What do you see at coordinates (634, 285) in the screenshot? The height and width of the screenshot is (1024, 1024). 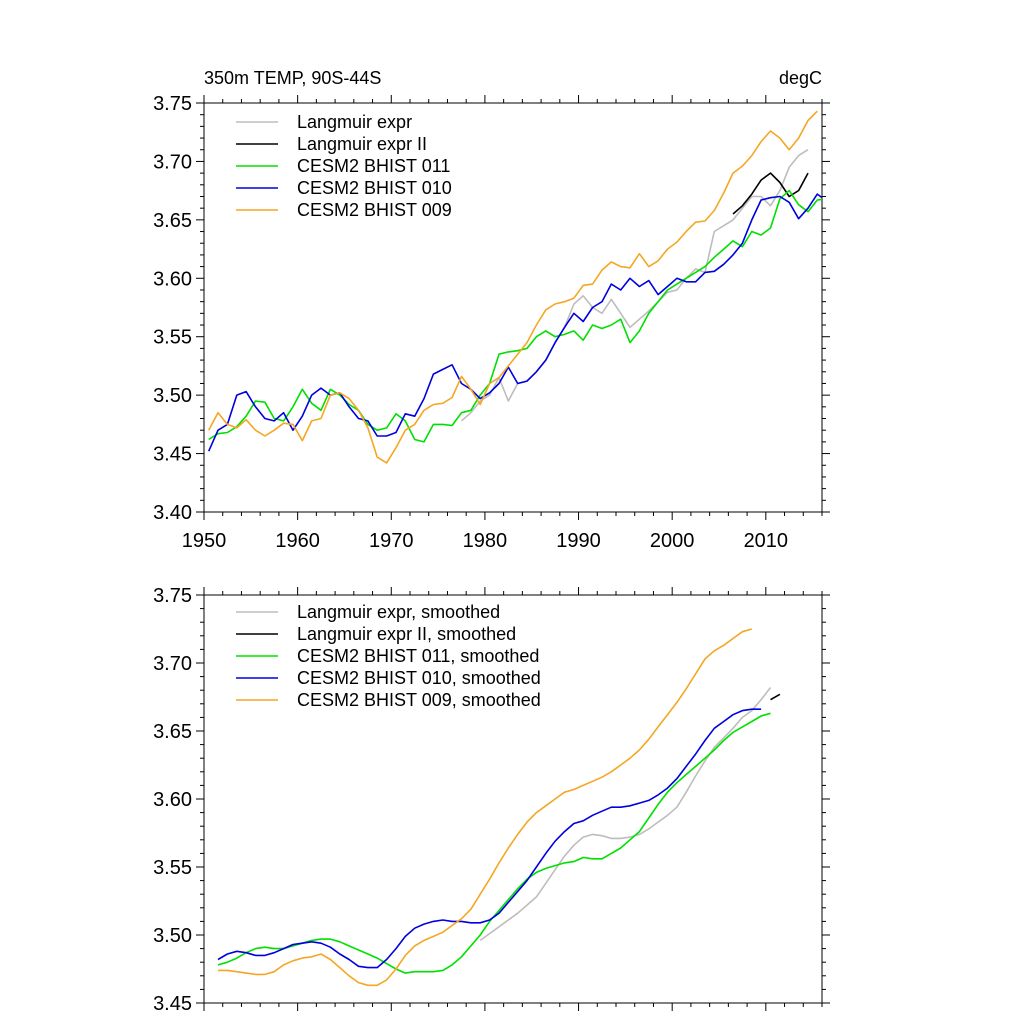 I see `series-line-langmuir-expr` at bounding box center [634, 285].